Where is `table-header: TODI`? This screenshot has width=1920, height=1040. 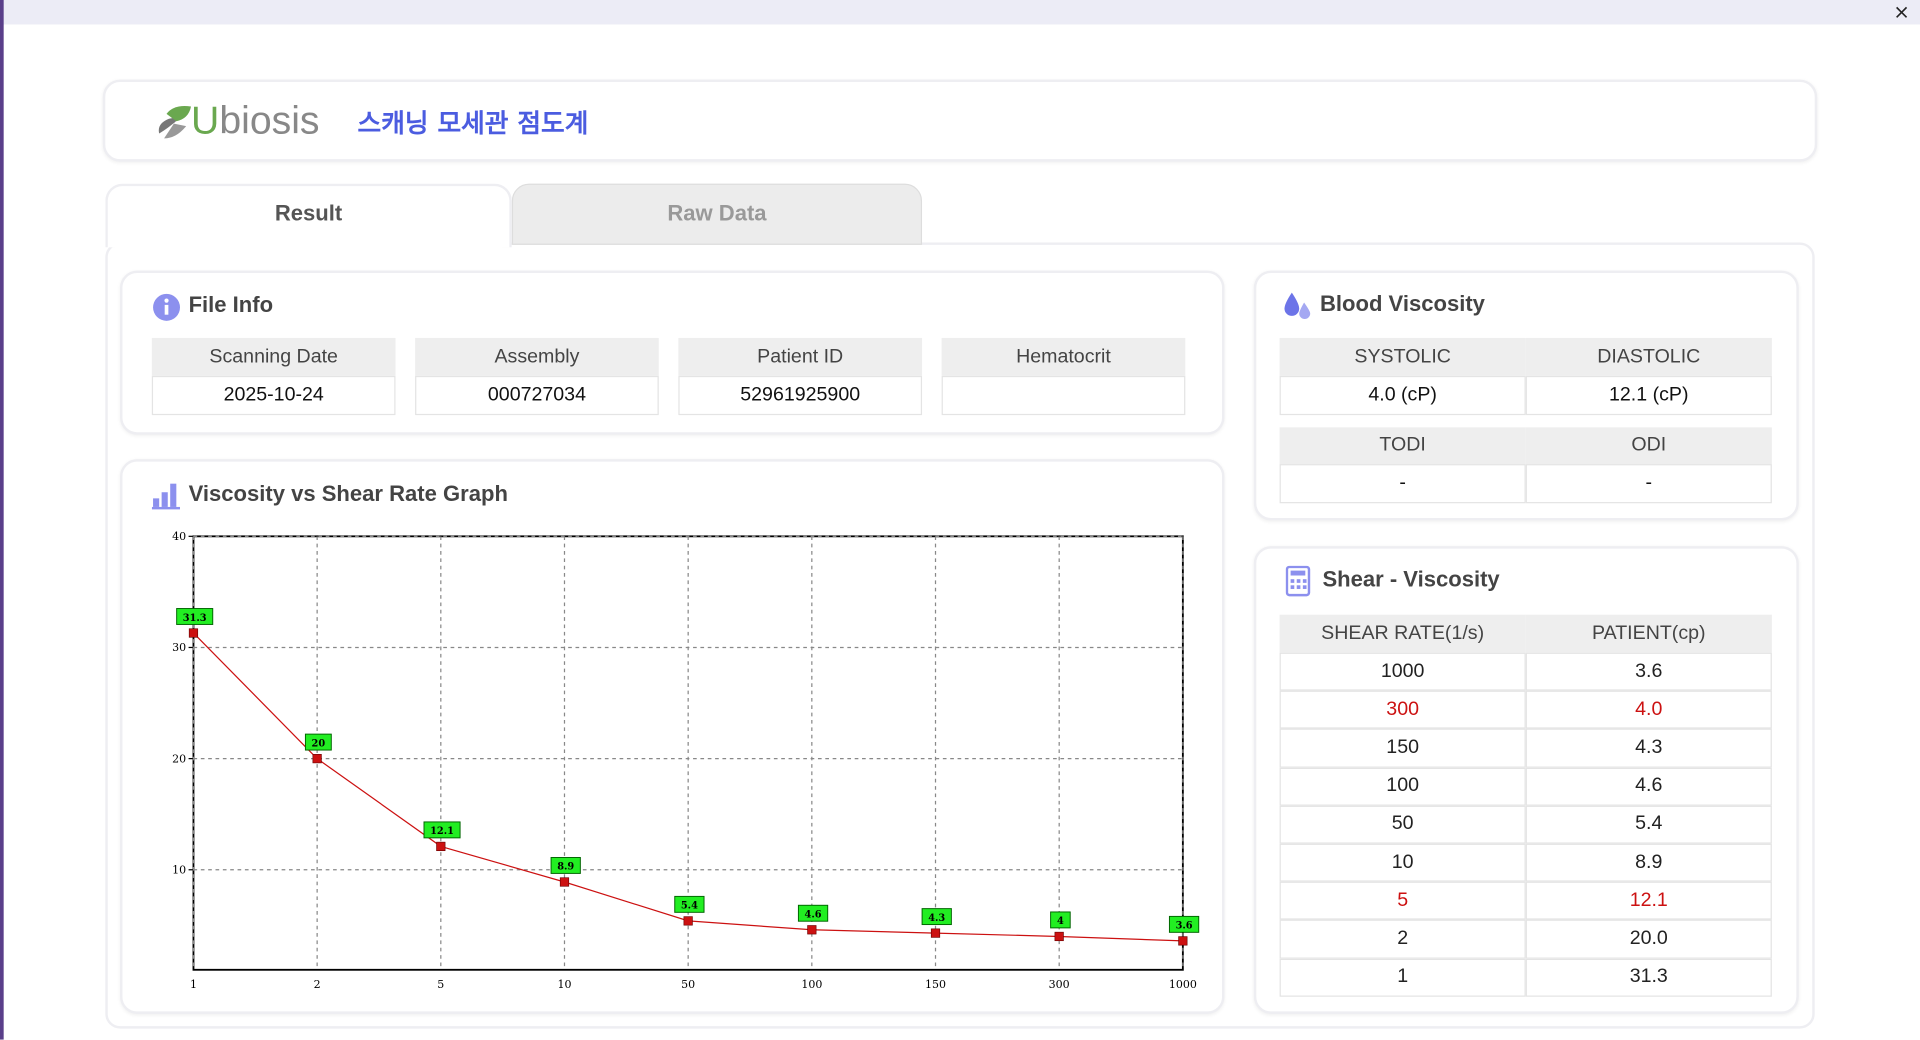
table-header: TODI is located at coordinates (1402, 446).